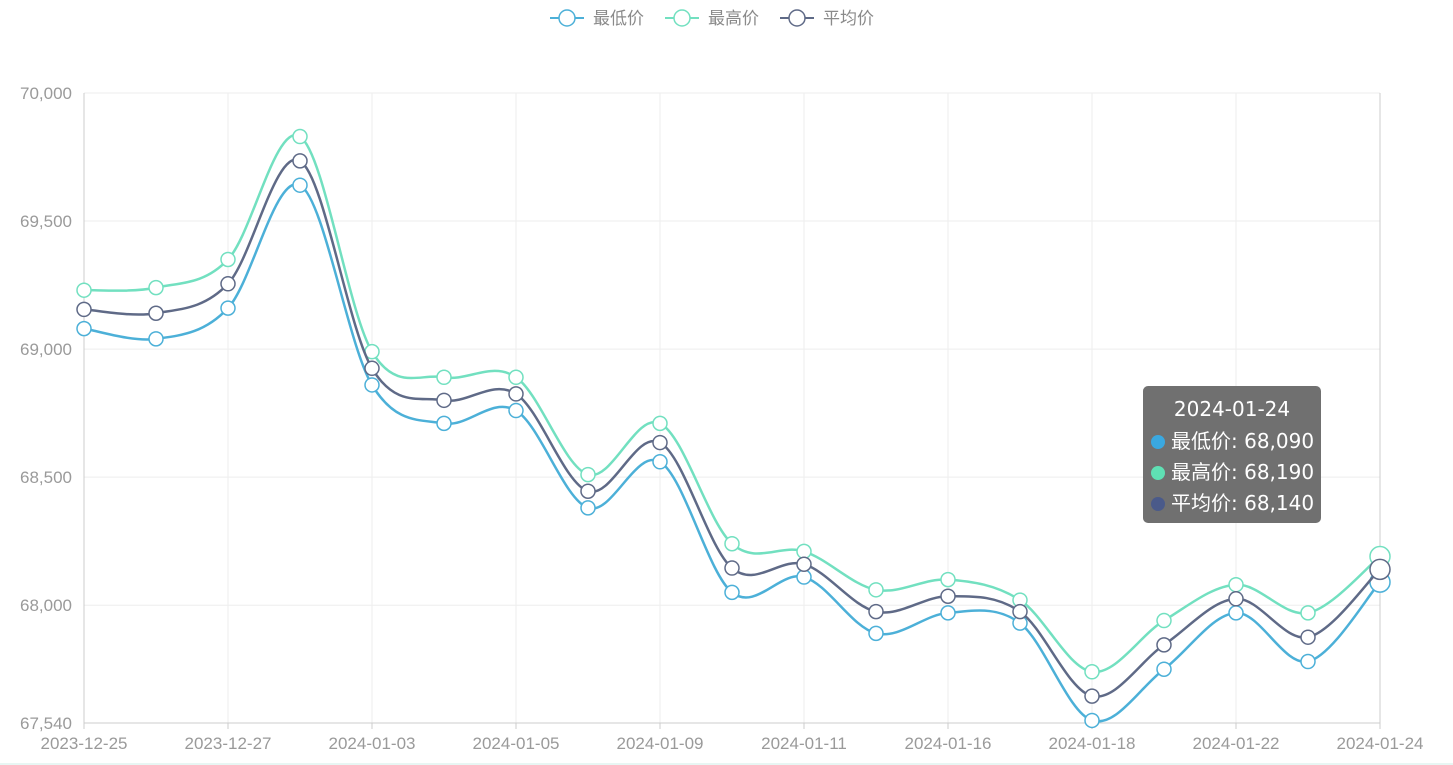 This screenshot has width=1453, height=765. I want to click on legend-label-high: 最高价, so click(733, 19).